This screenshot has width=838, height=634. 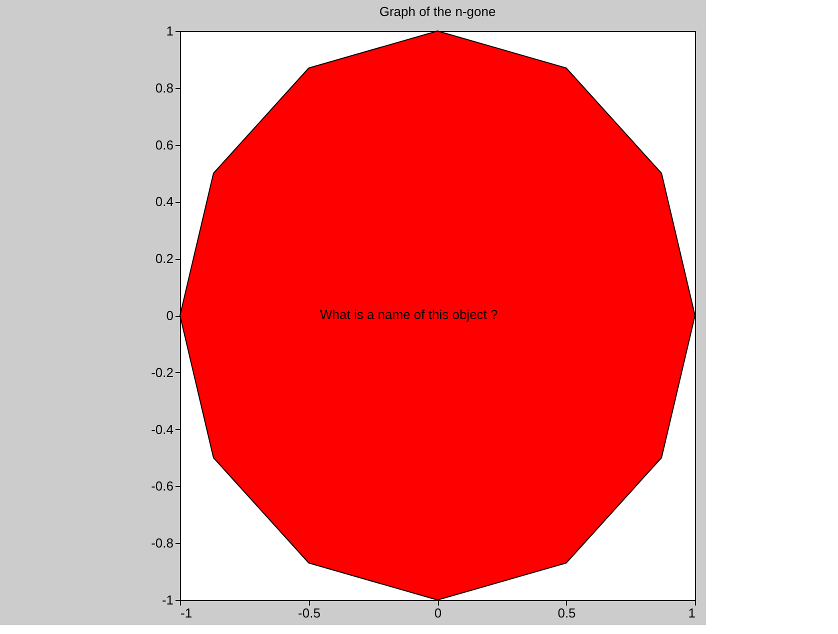 What do you see at coordinates (309, 613) in the screenshot?
I see `x-tick-label: -0.5` at bounding box center [309, 613].